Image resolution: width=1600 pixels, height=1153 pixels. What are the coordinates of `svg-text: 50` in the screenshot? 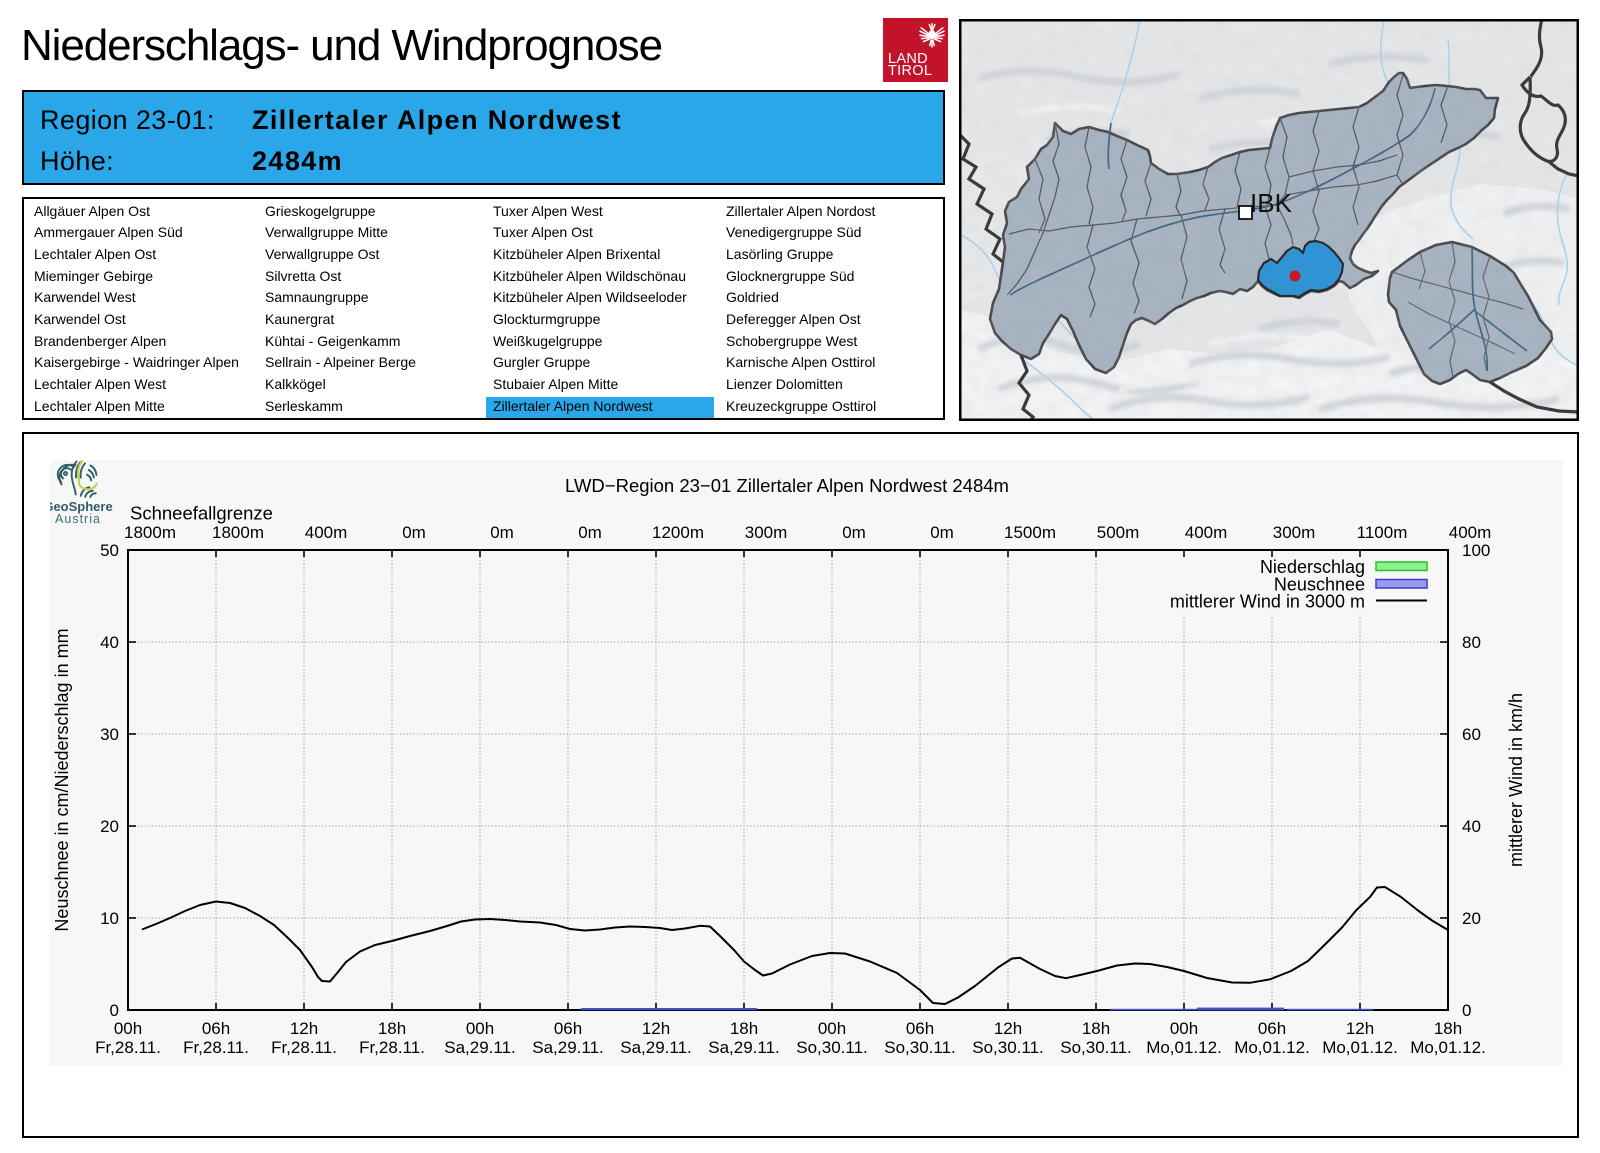 It's located at (109, 550).